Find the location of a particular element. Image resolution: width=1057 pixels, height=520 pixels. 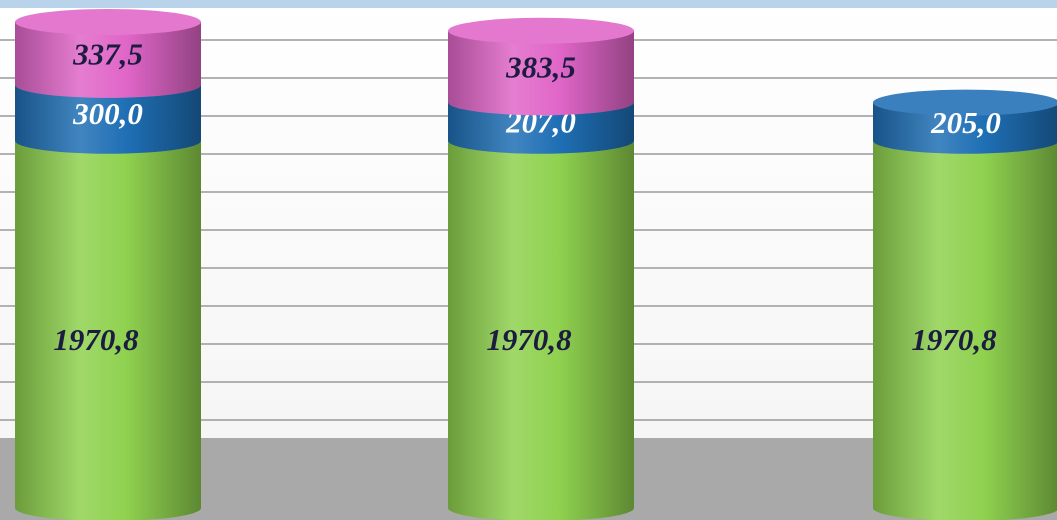

value-label: 383,5 is located at coordinates (540, 67).